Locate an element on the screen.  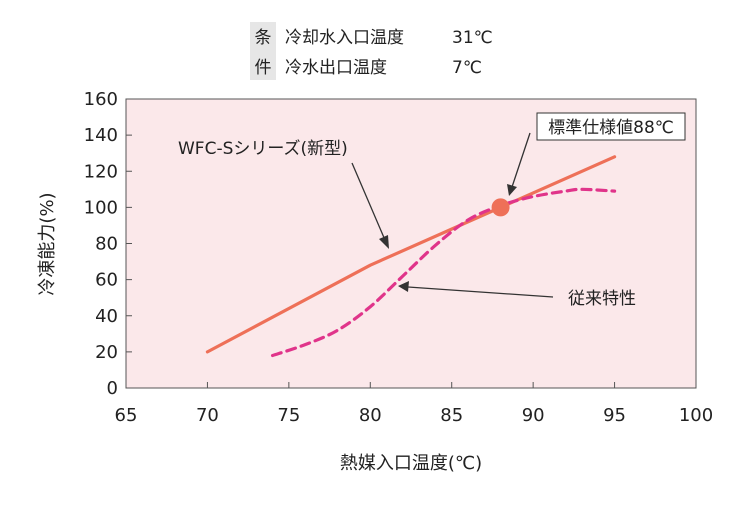
annotation-standard-value: 標準仕様値88℃ is located at coordinates (611, 128).